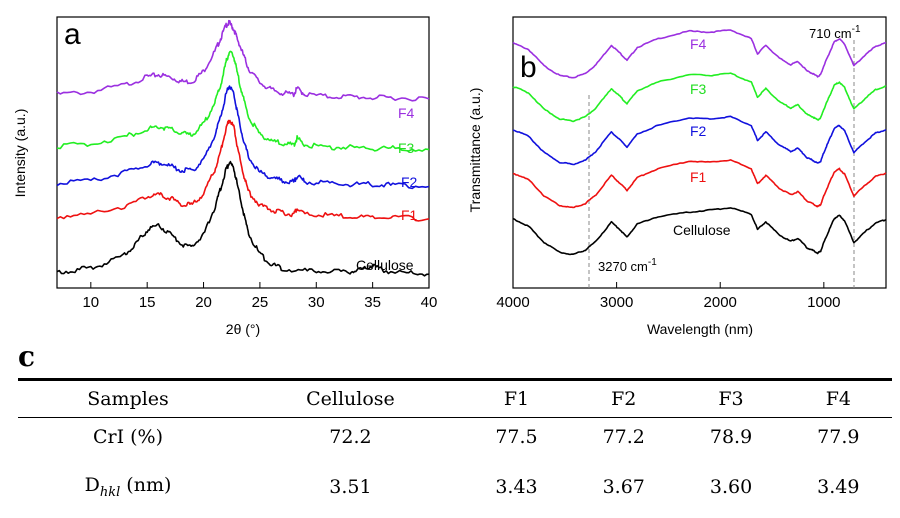  I want to click on column-header: F2, so click(624, 399).